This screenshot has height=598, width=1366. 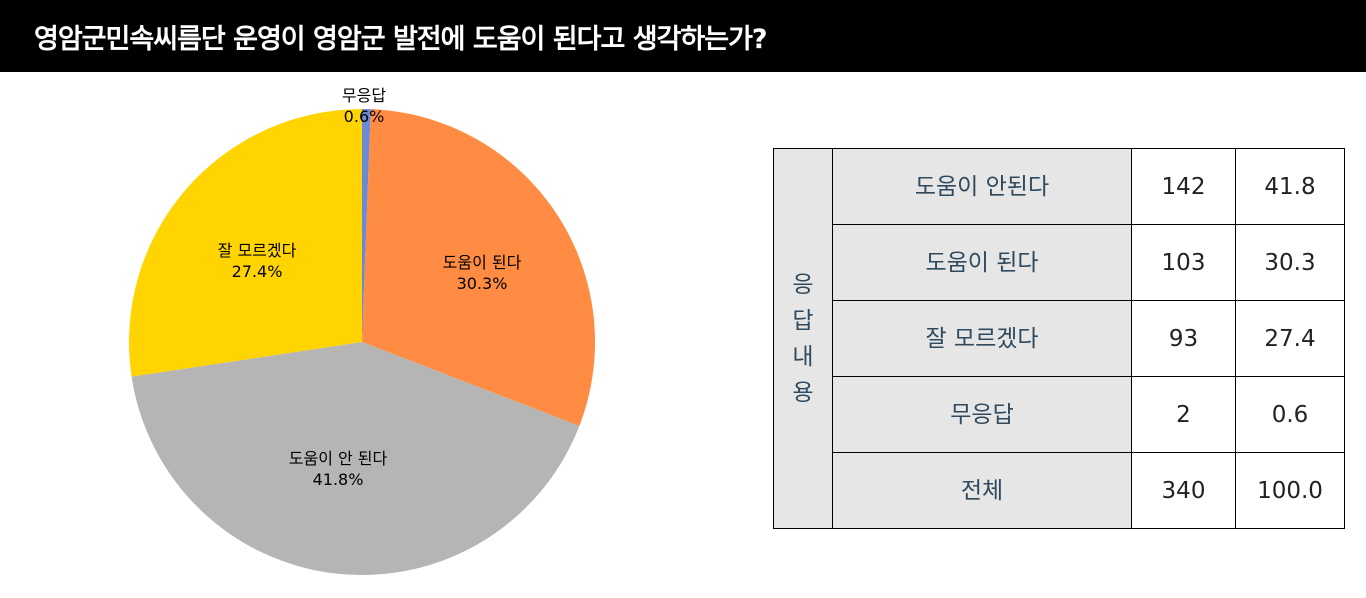 I want to click on slice-label: 무응답, so click(x=364, y=95).